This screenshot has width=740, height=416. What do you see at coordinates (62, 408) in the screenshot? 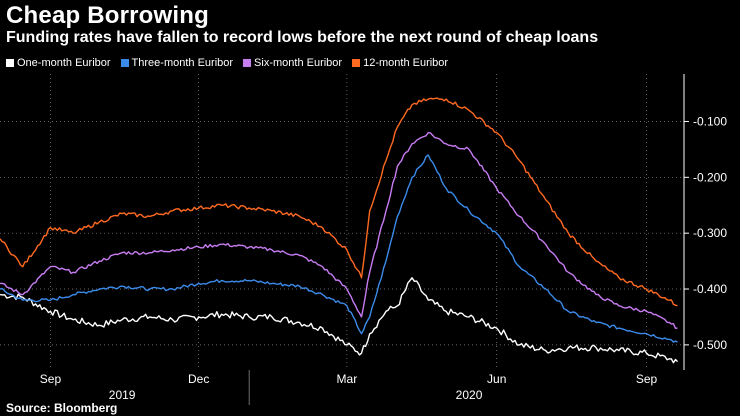
I see `source-note: Source: Bloomberg` at bounding box center [62, 408].